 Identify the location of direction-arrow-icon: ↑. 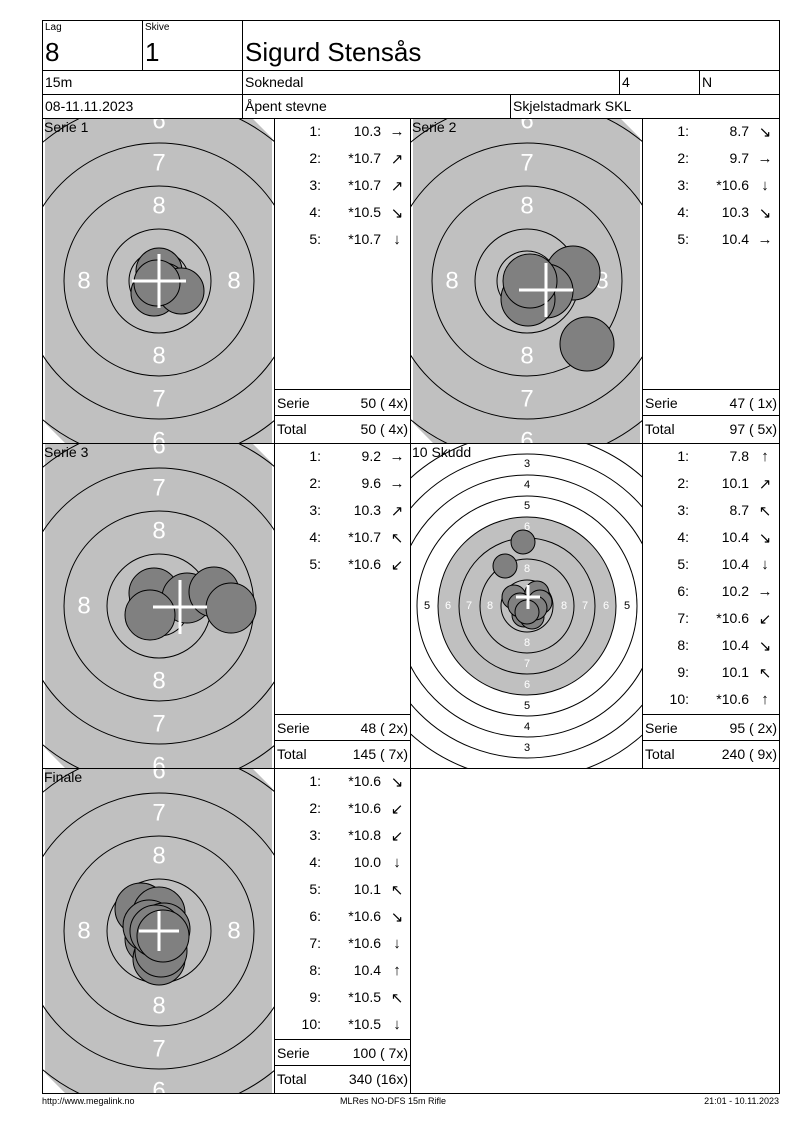
(765, 456).